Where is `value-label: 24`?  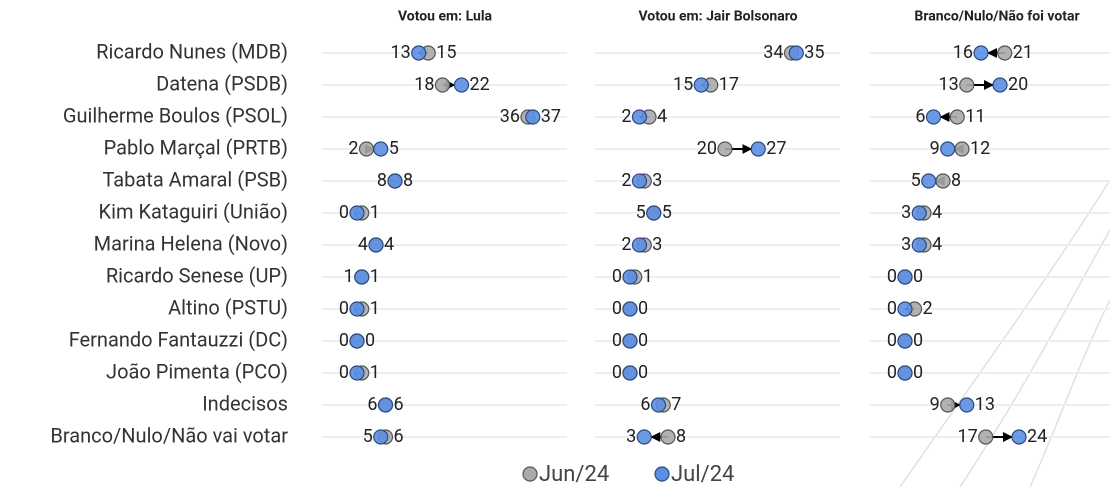 value-label: 24 is located at coordinates (1037, 436).